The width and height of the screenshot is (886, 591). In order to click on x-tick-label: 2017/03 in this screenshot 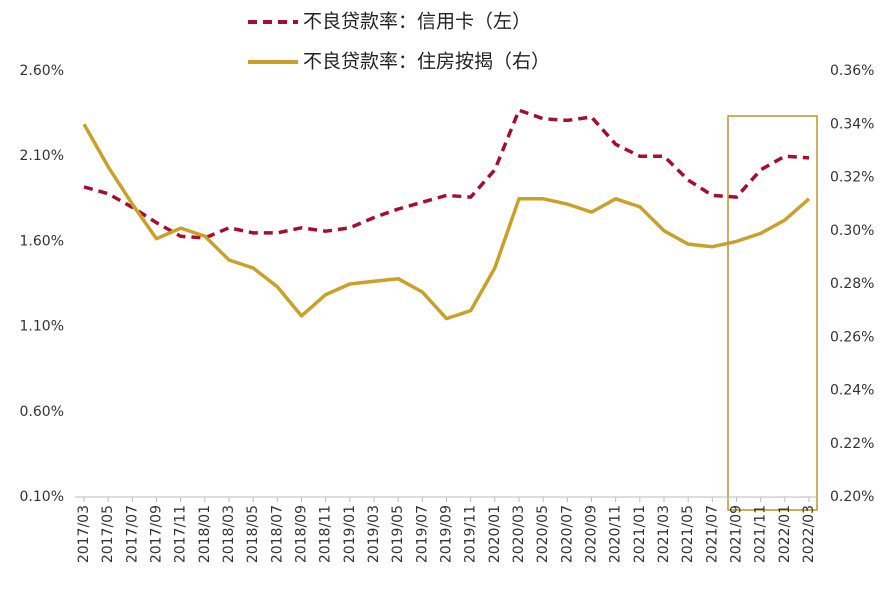, I will do `click(84, 534)`.